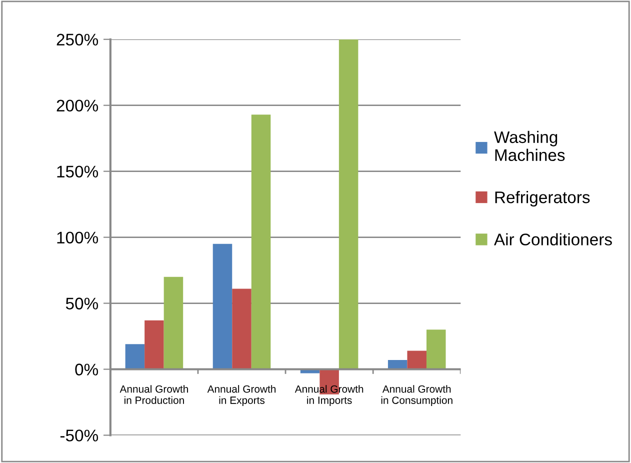 This screenshot has height=463, width=631. Describe the element at coordinates (82, 304) in the screenshot. I see `y-tick-label: 50%` at that location.